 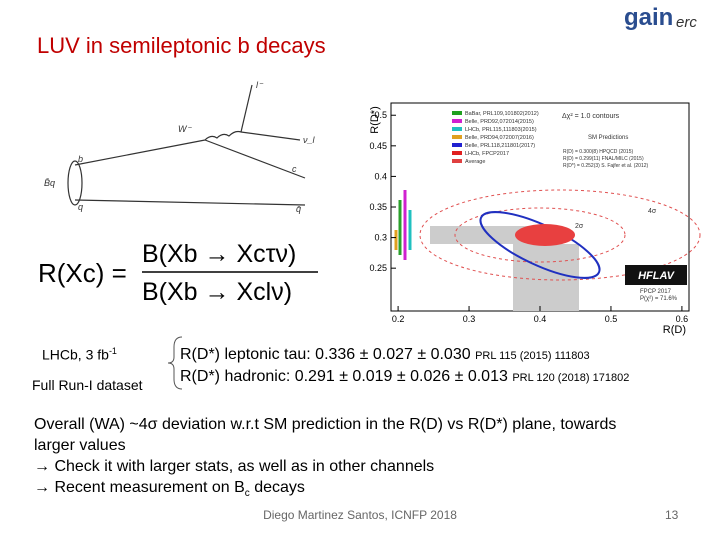 What do you see at coordinates (652, 211) in the screenshot?
I see `sigma-label: 4σ` at bounding box center [652, 211].